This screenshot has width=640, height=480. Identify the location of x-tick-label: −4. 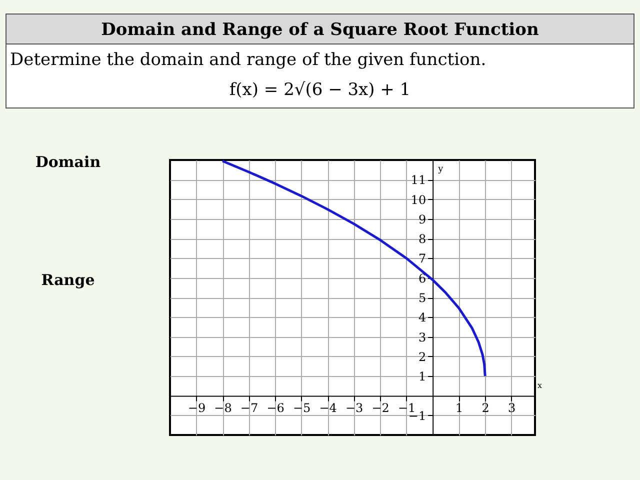
(328, 408).